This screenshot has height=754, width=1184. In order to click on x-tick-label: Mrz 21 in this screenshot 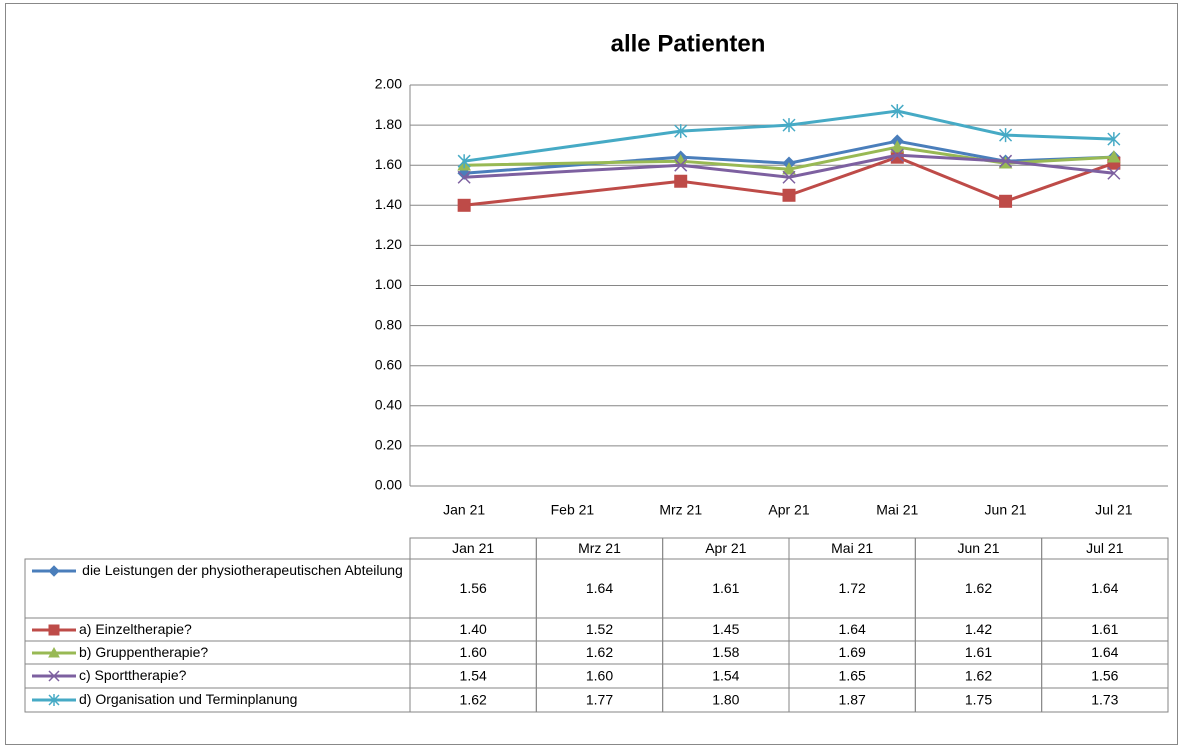, I will do `click(680, 510)`.